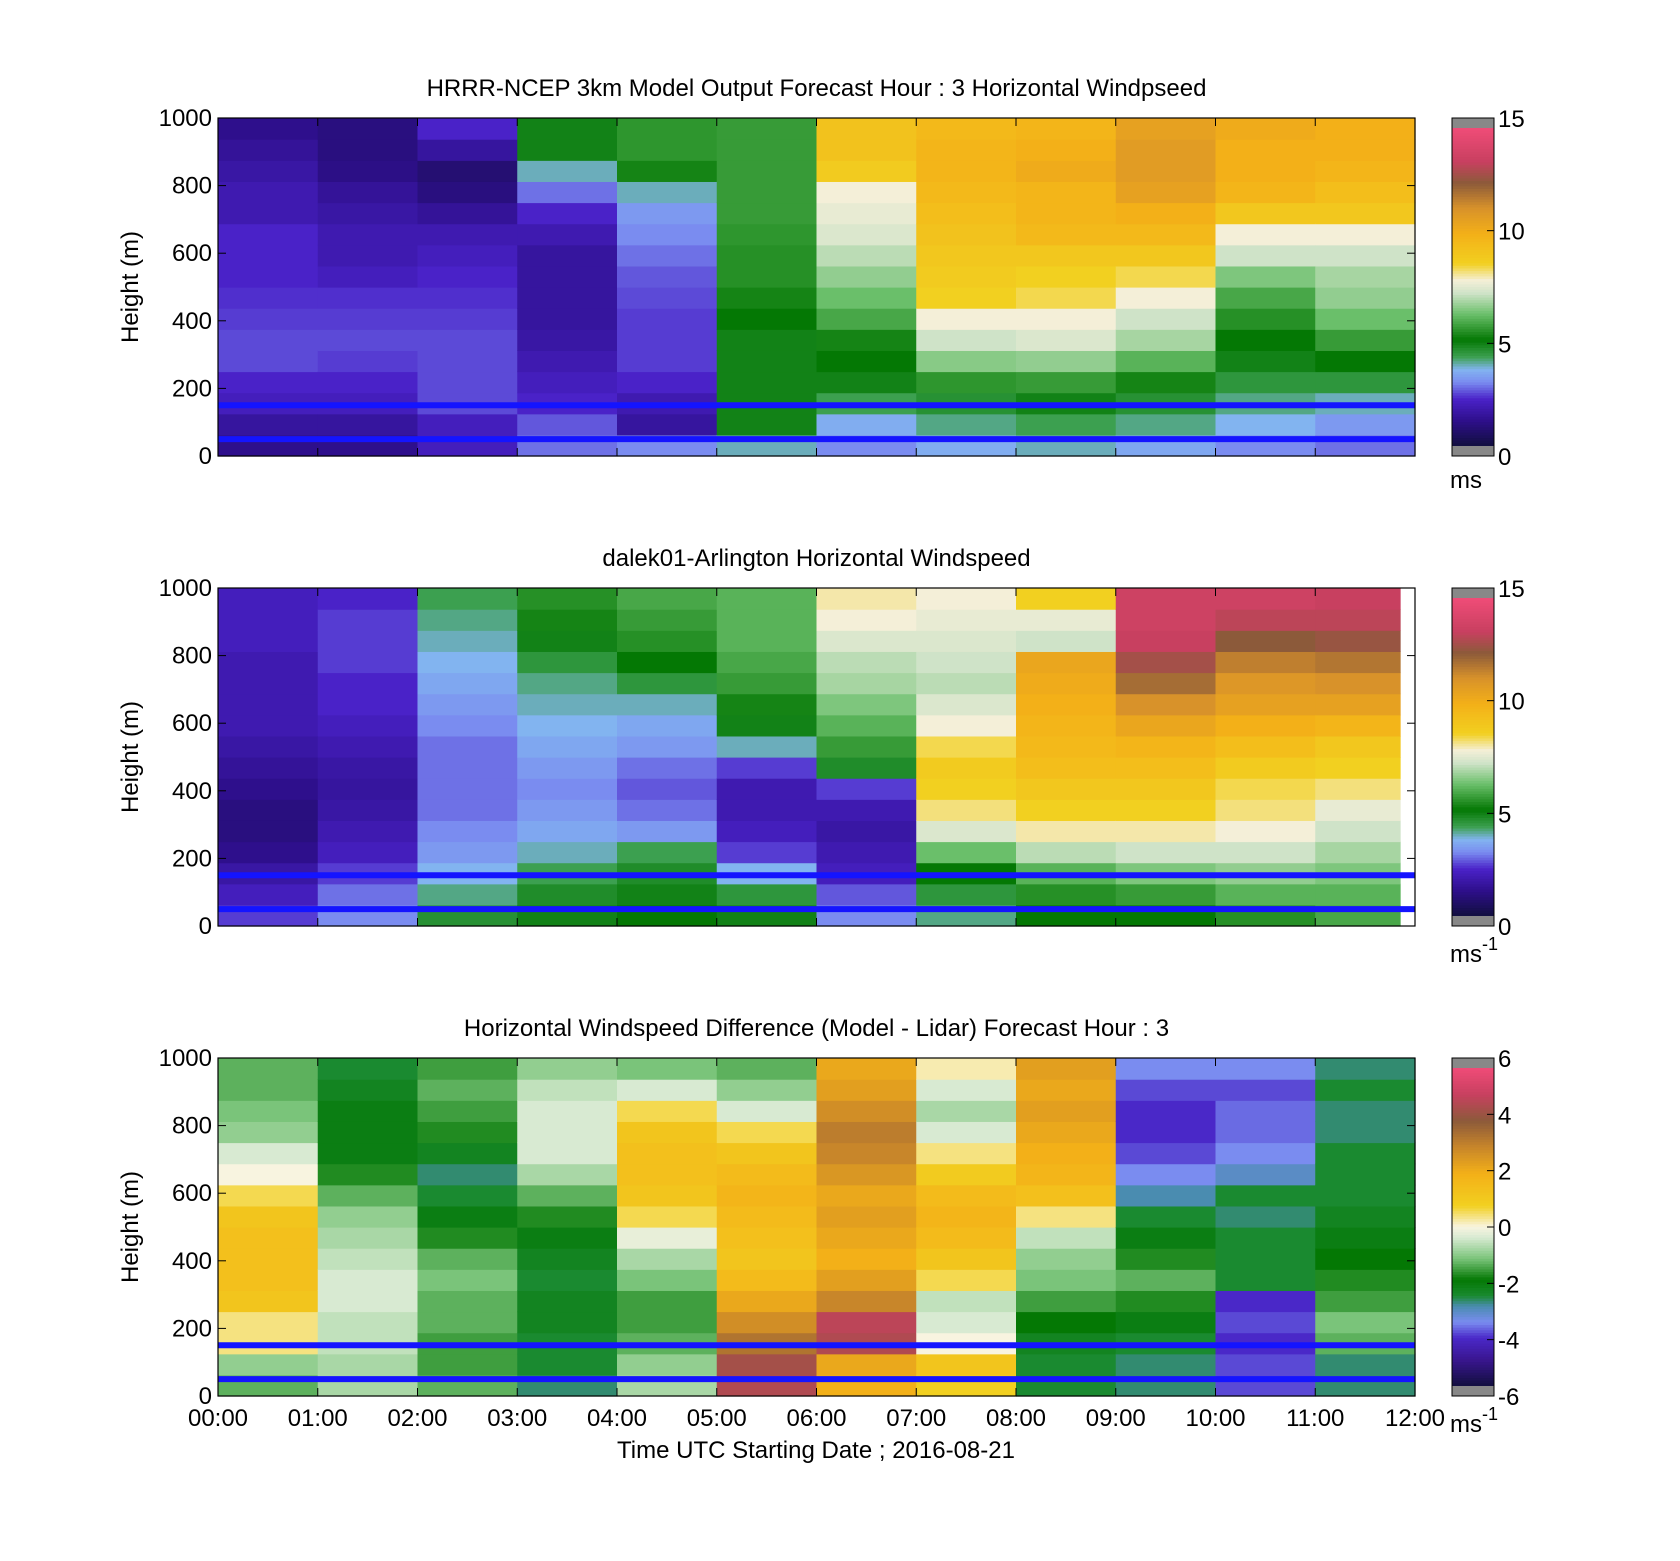 Image resolution: width=1680 pixels, height=1561 pixels. Describe the element at coordinates (916, 1418) in the screenshot. I see `x-tick-label: 07:00` at that location.